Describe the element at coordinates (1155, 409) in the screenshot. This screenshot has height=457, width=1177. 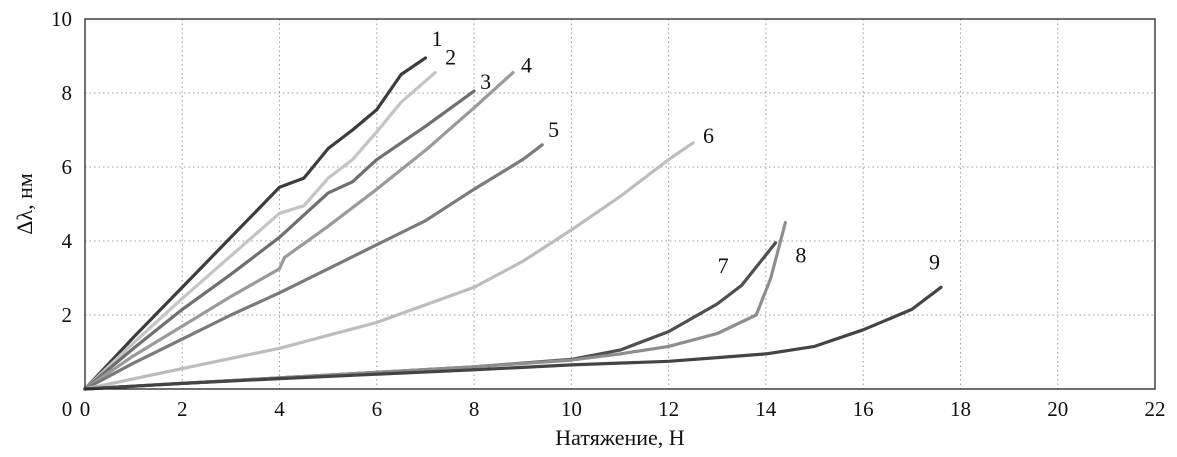
I see `x-tick-label: 22` at that location.